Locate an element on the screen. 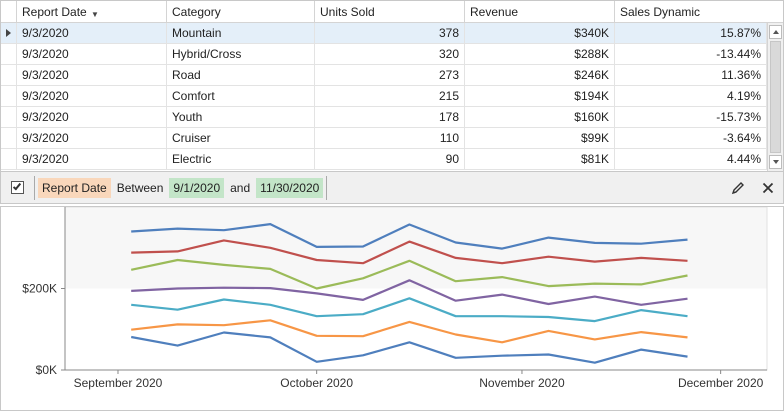 The width and height of the screenshot is (784, 411). filter-value-to: 11/30/2020 is located at coordinates (290, 188).